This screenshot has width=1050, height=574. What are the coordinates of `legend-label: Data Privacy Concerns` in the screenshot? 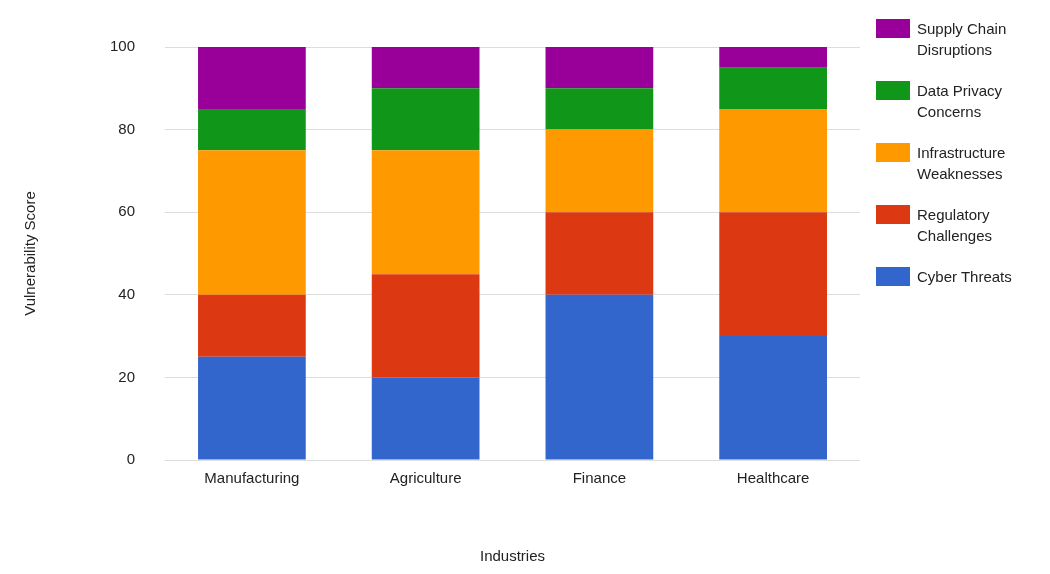 It's located at (960, 101).